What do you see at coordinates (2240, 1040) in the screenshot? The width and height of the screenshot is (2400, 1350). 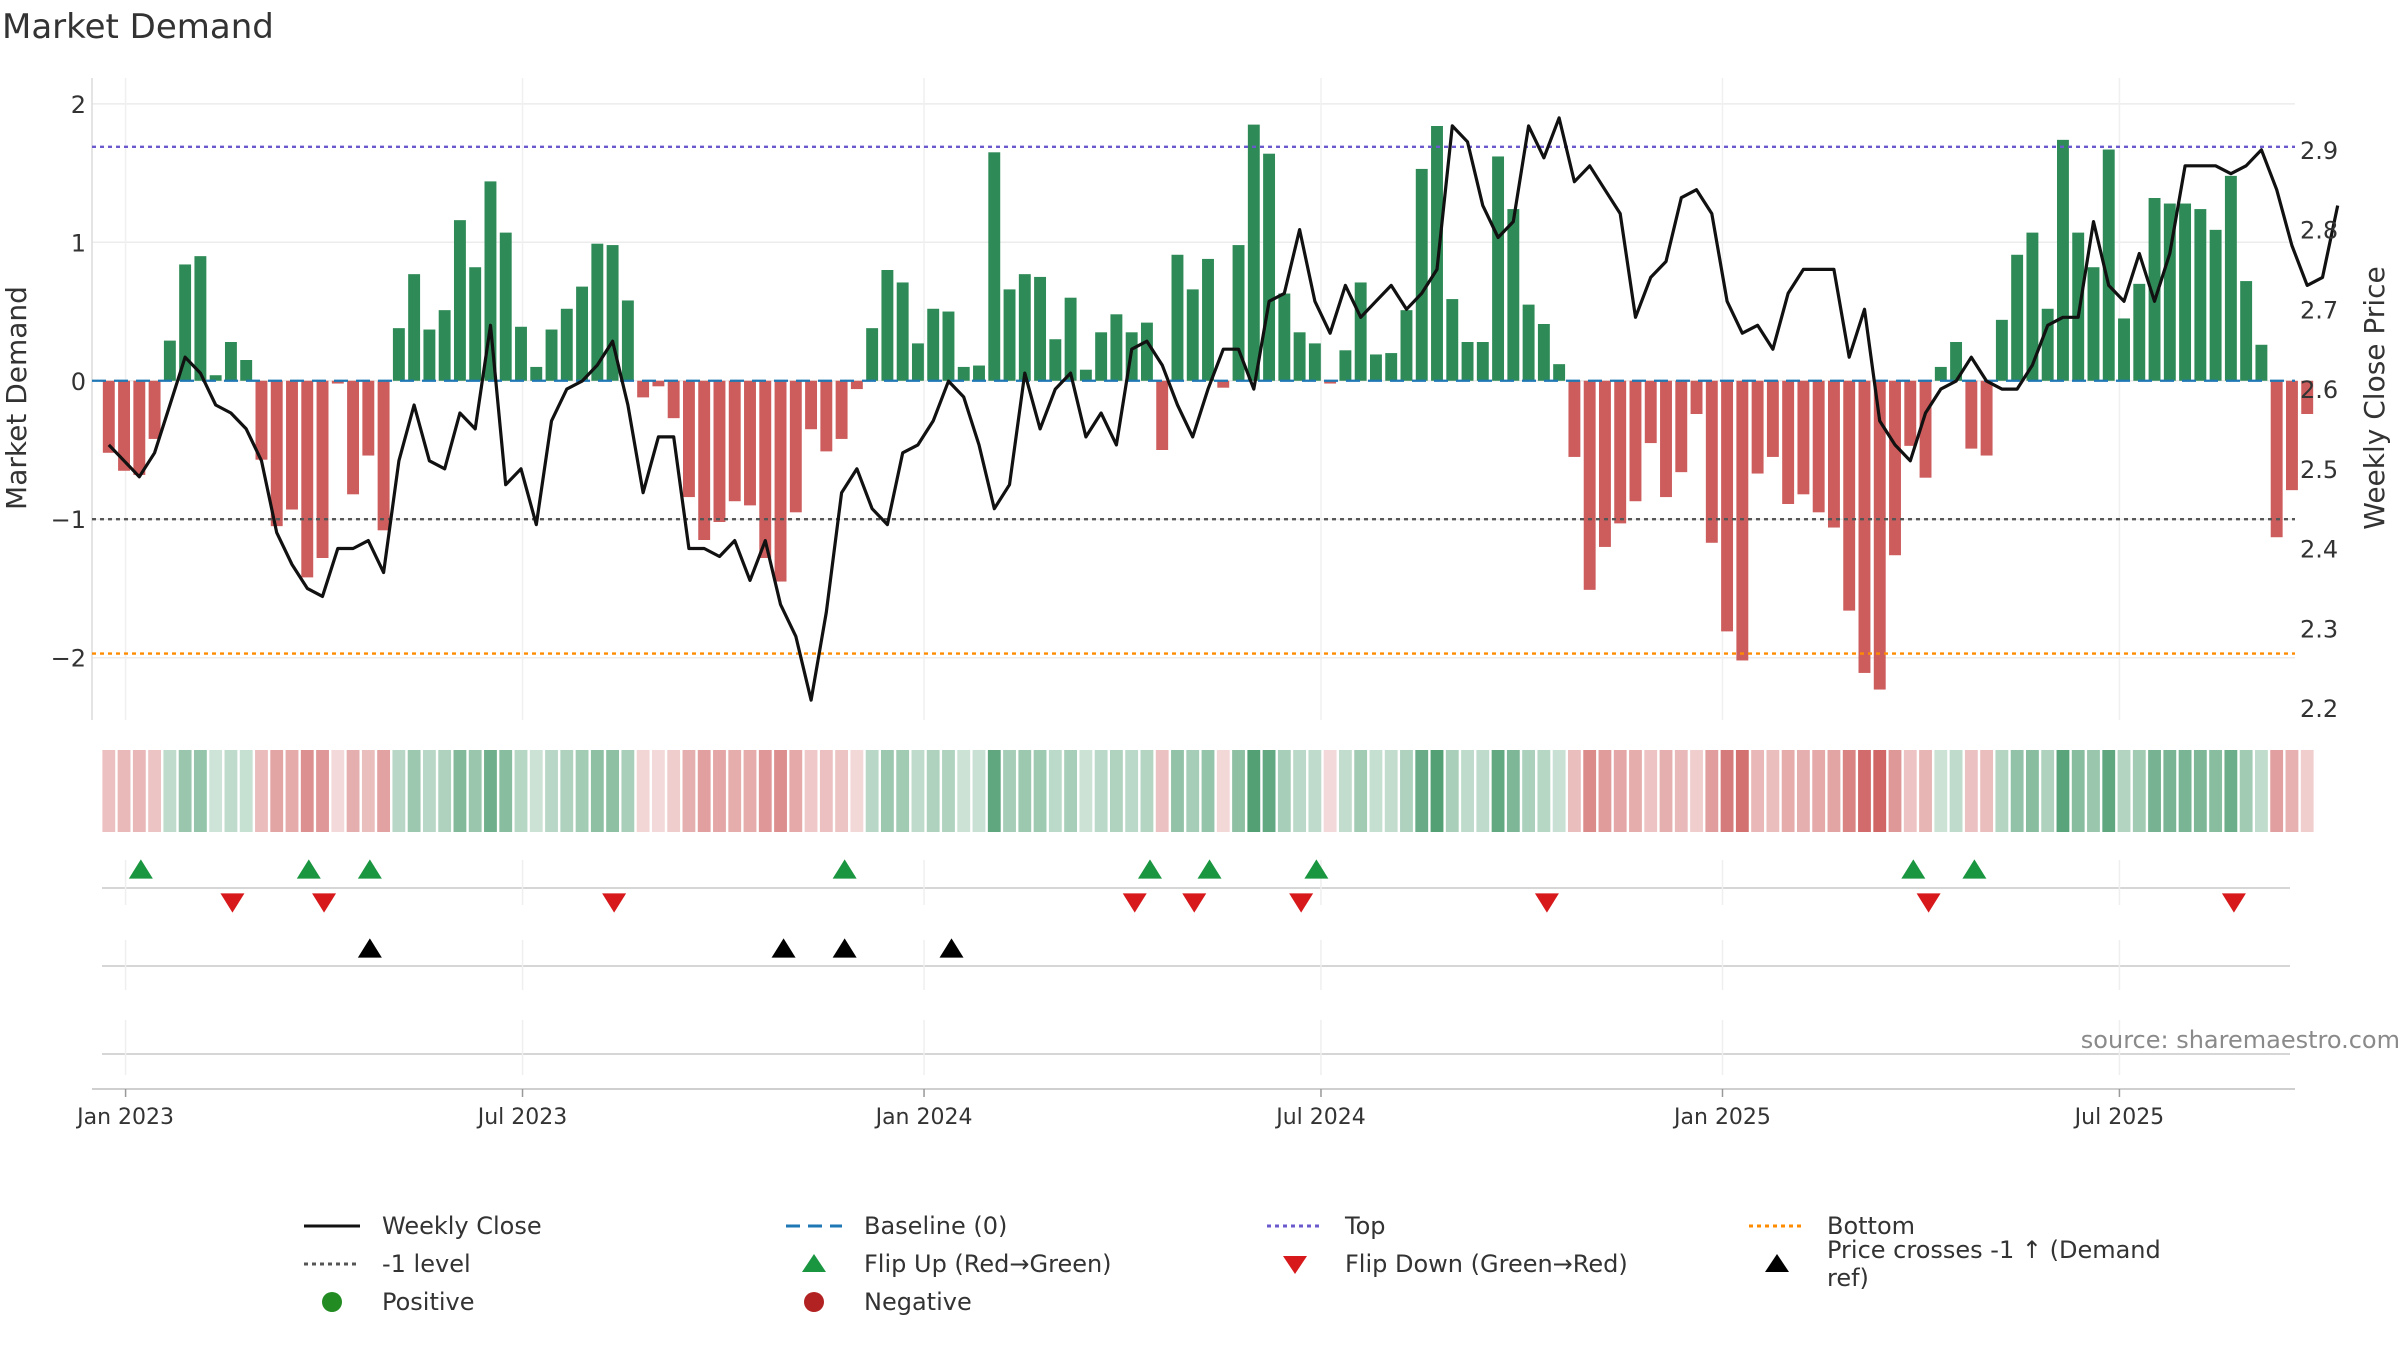 I see `source-label: source: sharemaestro.com` at bounding box center [2240, 1040].